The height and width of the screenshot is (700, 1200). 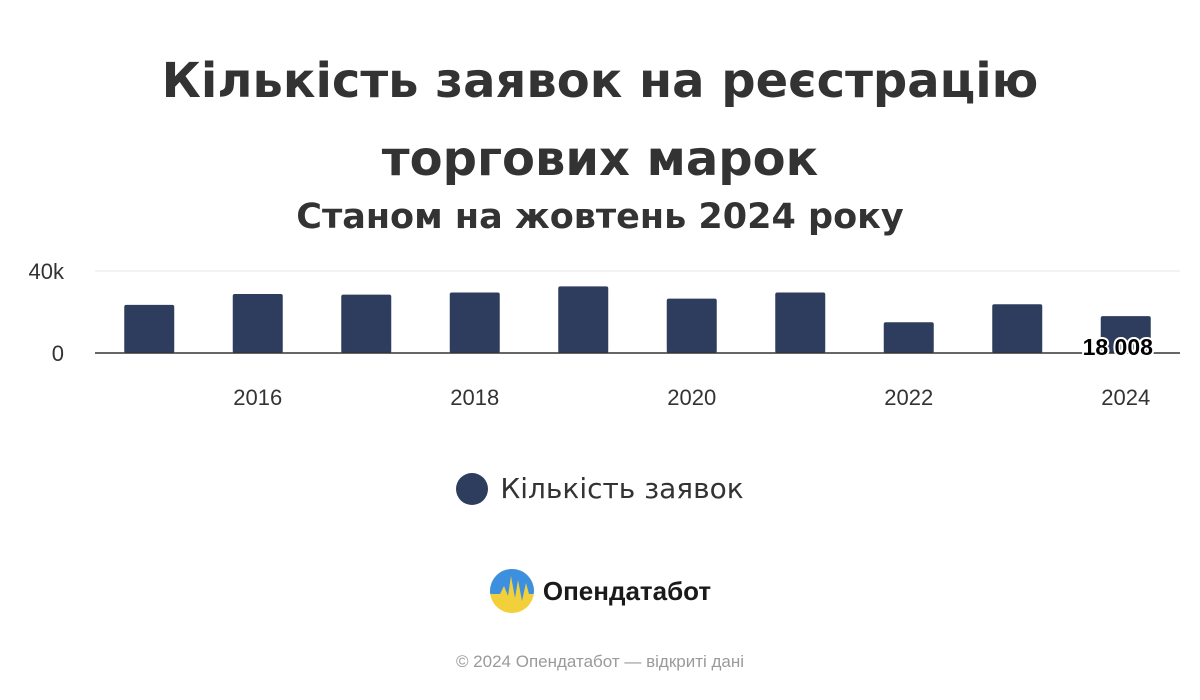 I want to click on x-tick-label: 2016, so click(x=257, y=397).